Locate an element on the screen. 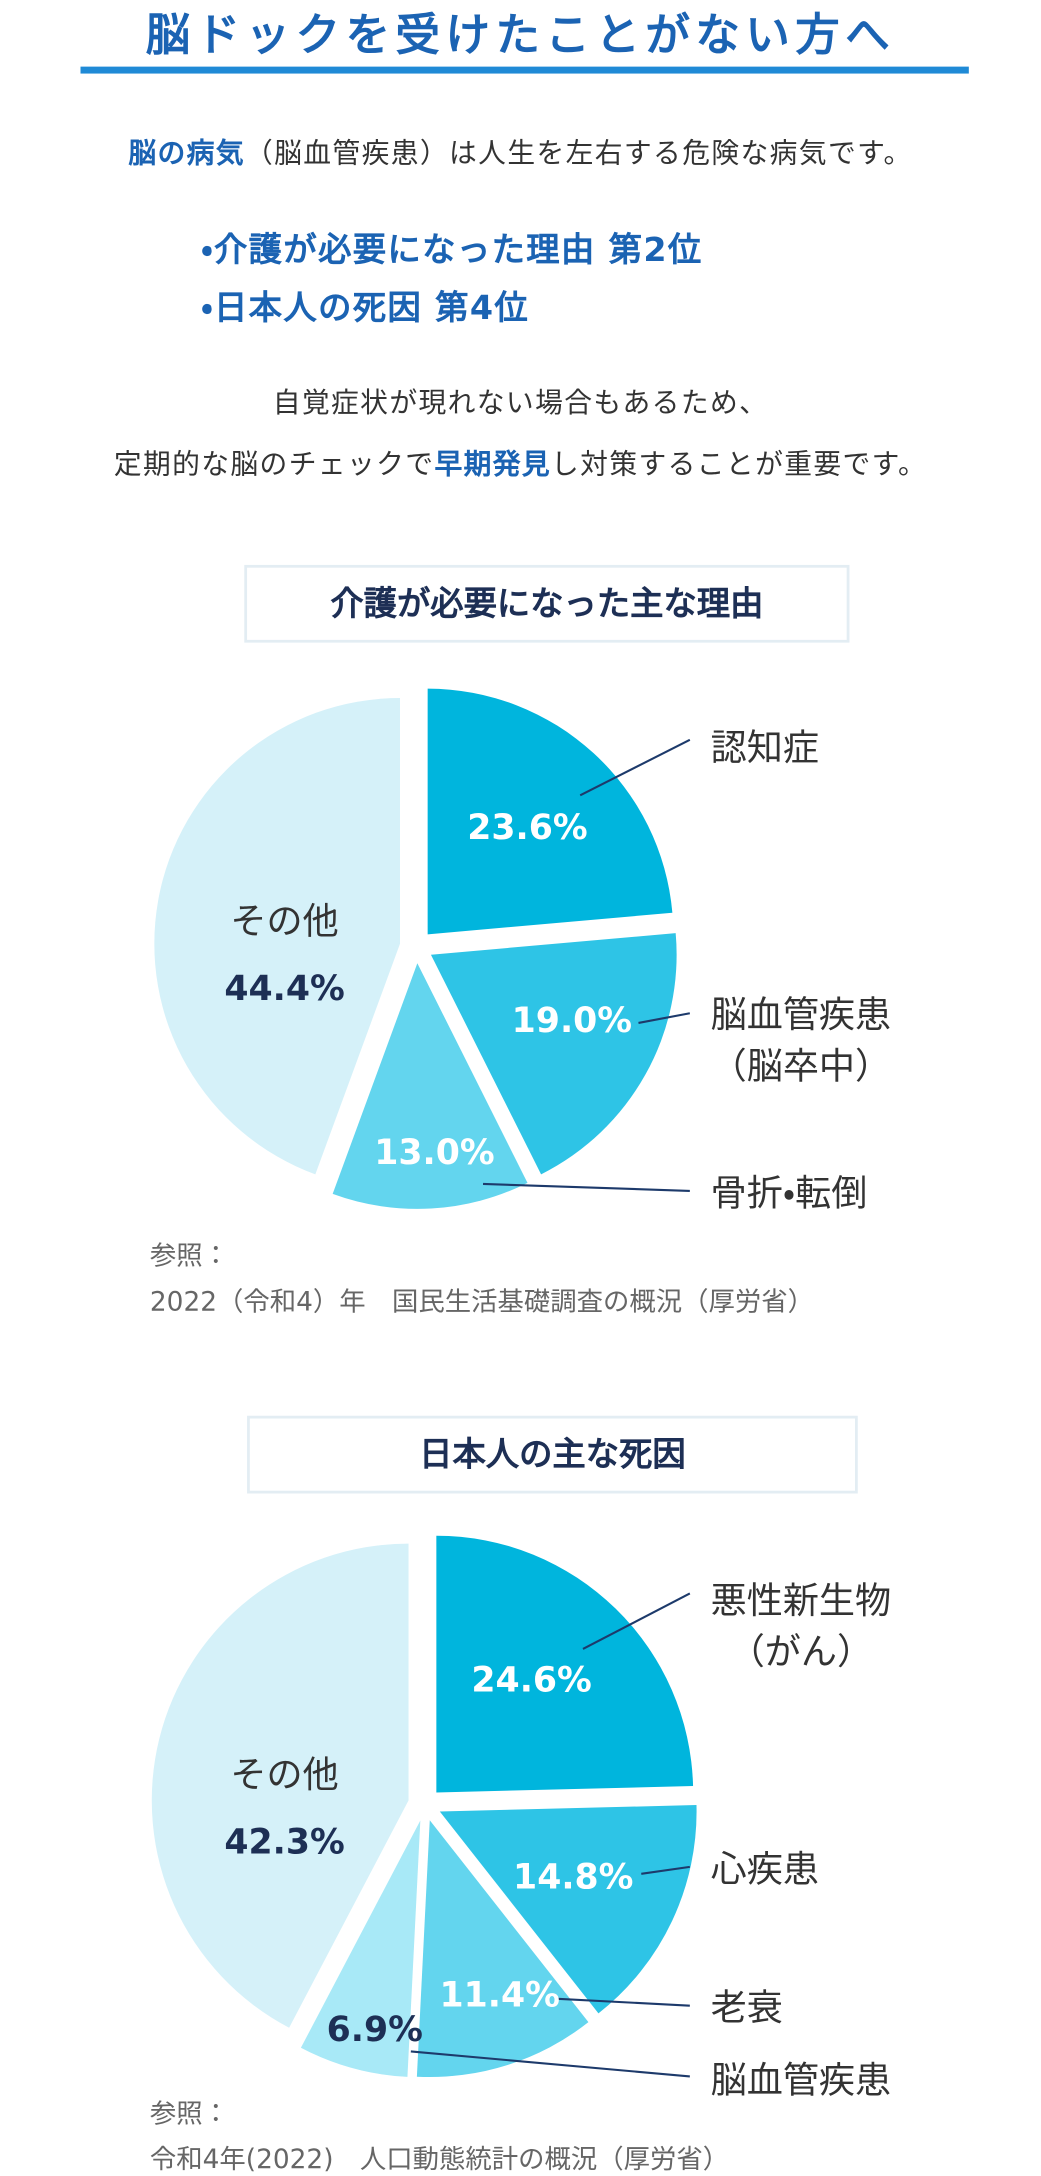 This screenshot has height=2176, width=1041. intro-text: （脳血管疾患）は人生を左右する危険な病気です。 is located at coordinates (578, 153).